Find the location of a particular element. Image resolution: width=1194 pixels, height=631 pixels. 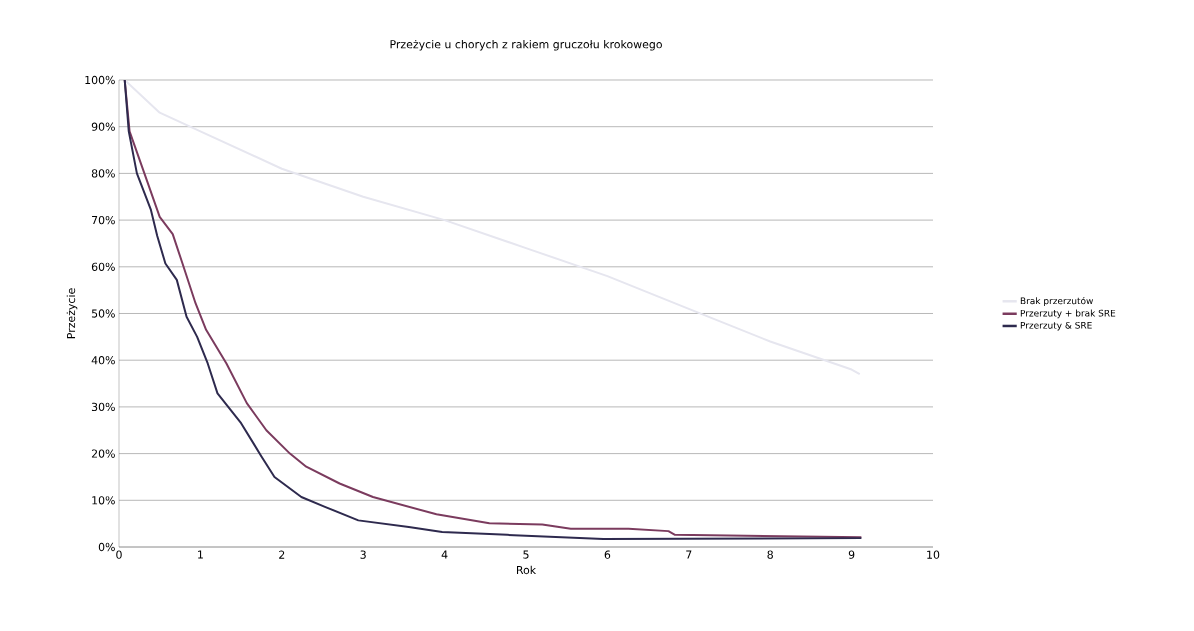

x-tick-label: 5 is located at coordinates (526, 554).